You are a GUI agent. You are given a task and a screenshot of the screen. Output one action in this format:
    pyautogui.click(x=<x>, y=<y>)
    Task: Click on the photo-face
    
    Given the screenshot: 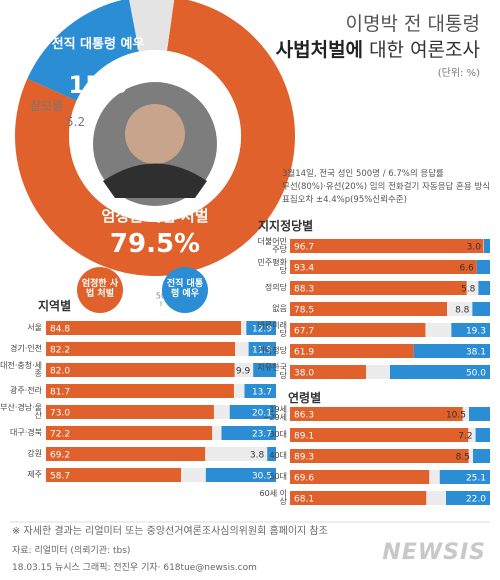 What is the action you would take?
    pyautogui.click(x=155, y=134)
    